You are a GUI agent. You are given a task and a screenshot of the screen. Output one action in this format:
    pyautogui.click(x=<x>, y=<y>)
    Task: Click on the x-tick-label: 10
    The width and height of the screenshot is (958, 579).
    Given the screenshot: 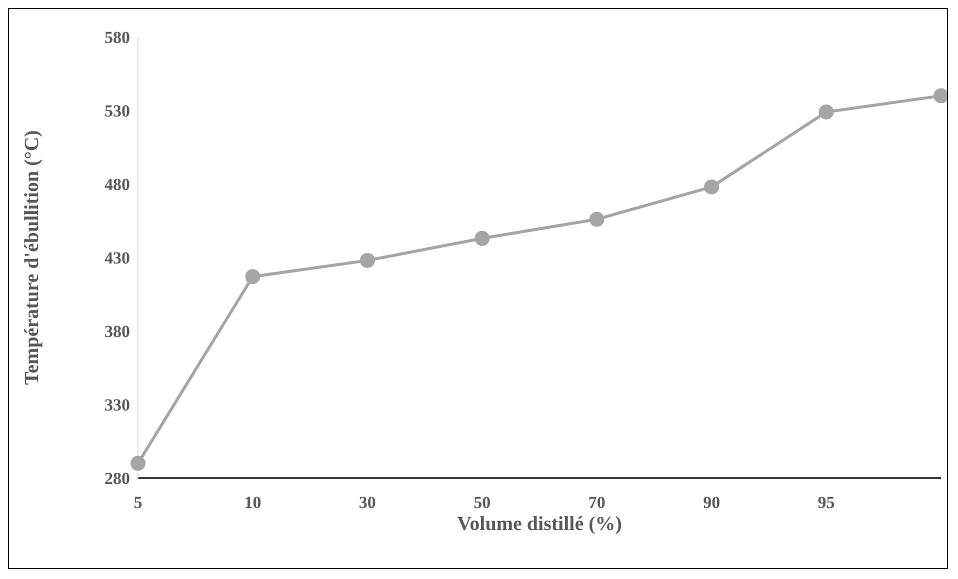 What is the action you would take?
    pyautogui.click(x=253, y=502)
    